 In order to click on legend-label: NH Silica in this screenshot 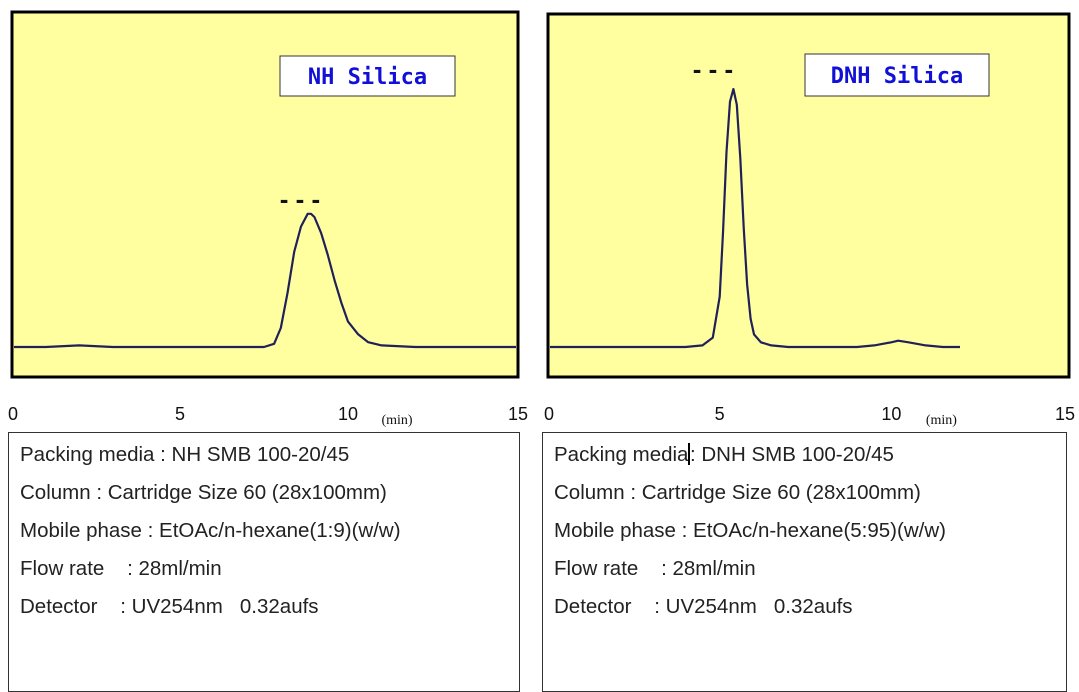, I will do `click(367, 77)`.